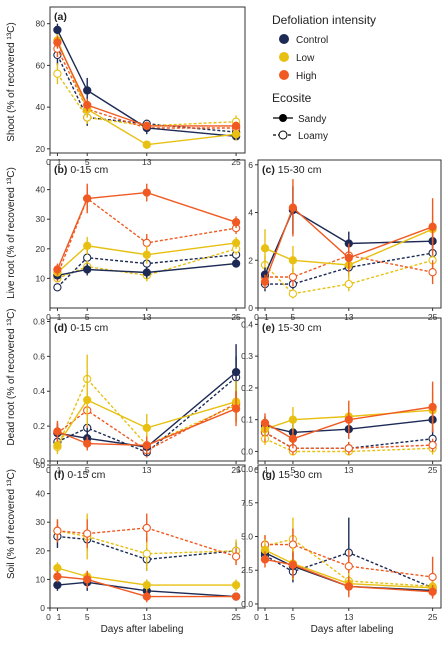 This screenshot has width=448, height=649. I want to click on y-tick-label: 0.2, so click(39, 426).